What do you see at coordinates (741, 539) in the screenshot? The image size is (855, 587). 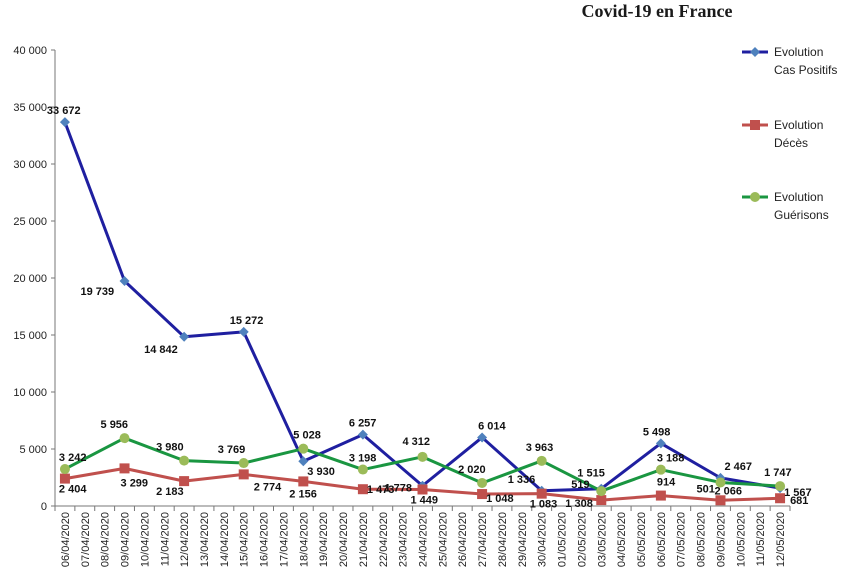 I see `x-tick-label: 10/05/2020` at bounding box center [741, 539].